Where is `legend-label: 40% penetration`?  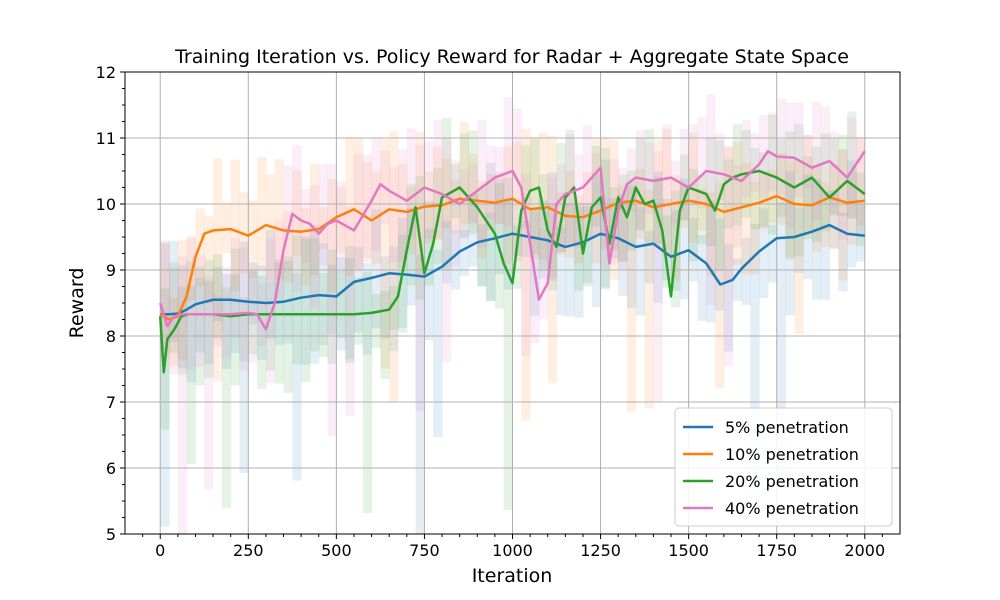
legend-label: 40% penetration is located at coordinates (792, 508).